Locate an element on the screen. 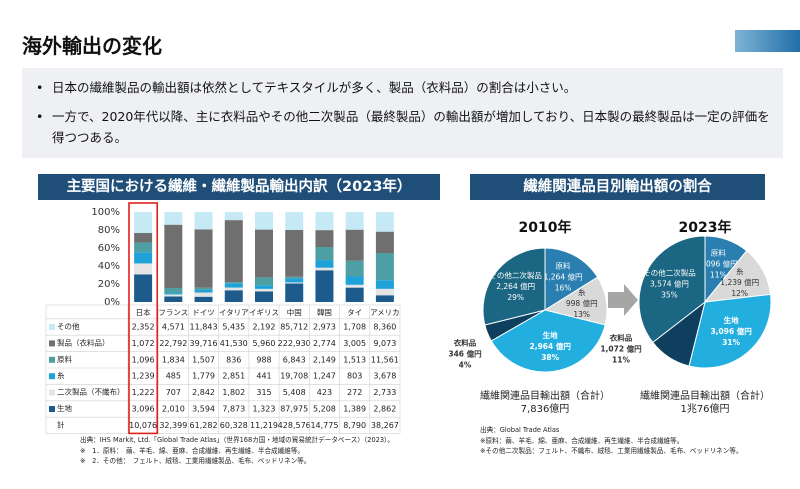 This screenshot has height=489, width=800. table-value: 22,792 is located at coordinates (173, 343).